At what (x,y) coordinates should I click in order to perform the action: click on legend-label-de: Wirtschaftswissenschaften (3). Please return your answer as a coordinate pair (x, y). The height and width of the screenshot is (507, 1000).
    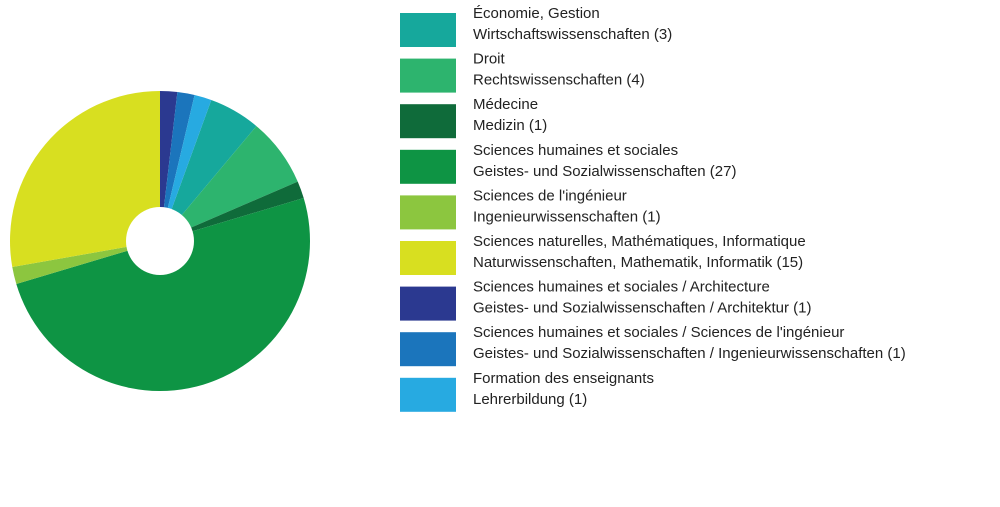
    Looking at the image, I should click on (572, 34).